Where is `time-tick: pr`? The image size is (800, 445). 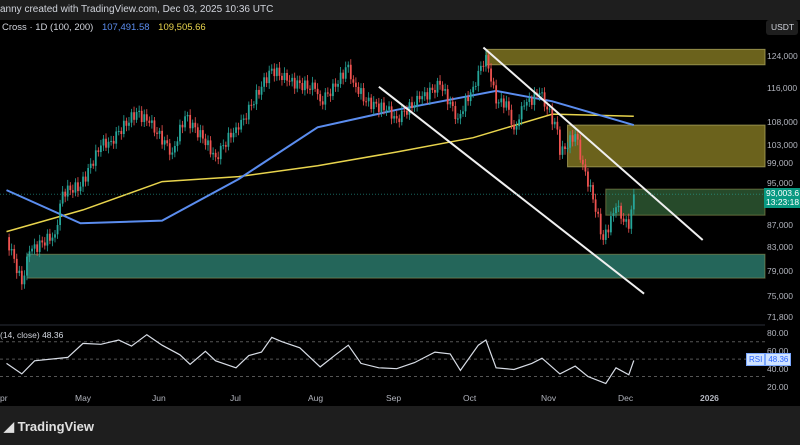
time-tick: pr is located at coordinates (4, 398).